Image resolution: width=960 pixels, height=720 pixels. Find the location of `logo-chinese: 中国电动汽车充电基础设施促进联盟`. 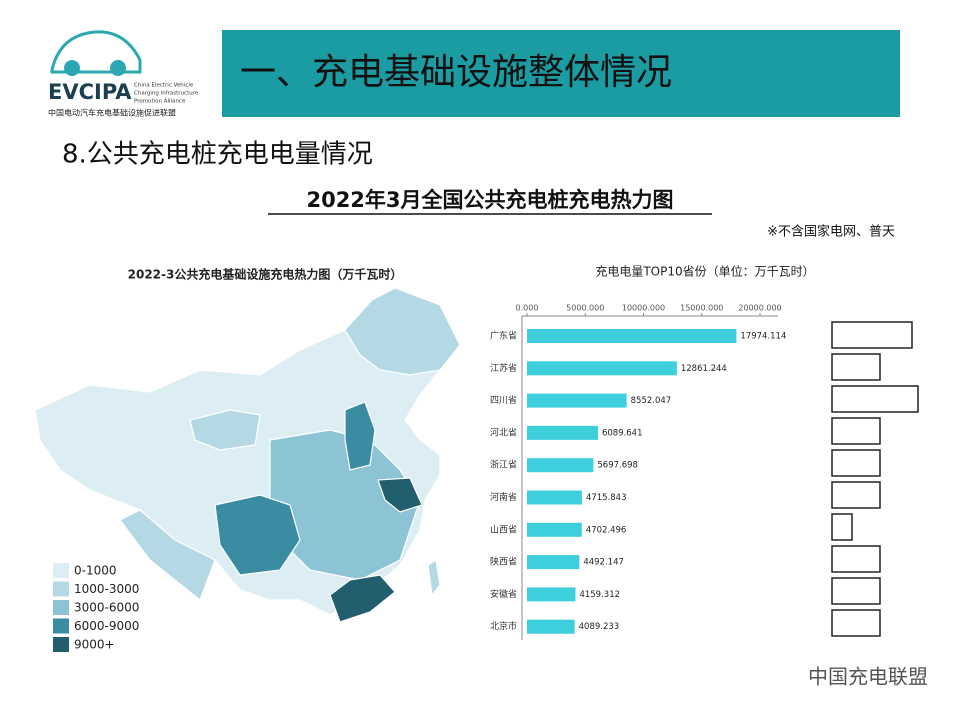

logo-chinese: 中国电动汽车充电基础设施促进联盟 is located at coordinates (112, 113).